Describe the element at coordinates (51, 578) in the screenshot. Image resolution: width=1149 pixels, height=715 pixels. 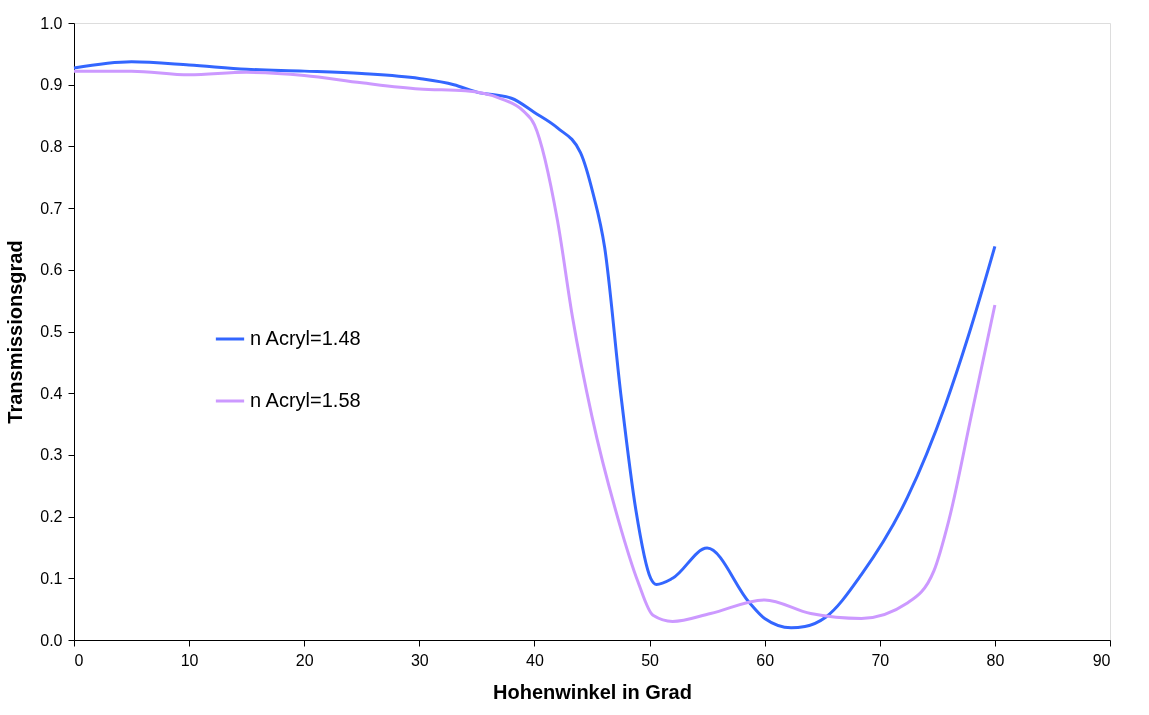
I see `y-tick-label: 0.1` at that location.